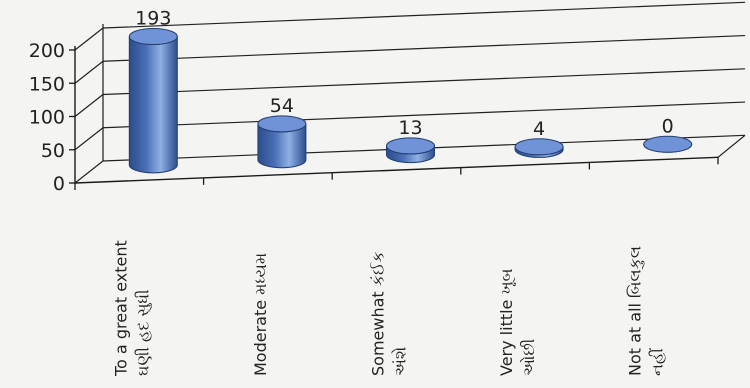  What do you see at coordinates (668, 126) in the screenshot?
I see `data-label: 0` at bounding box center [668, 126].